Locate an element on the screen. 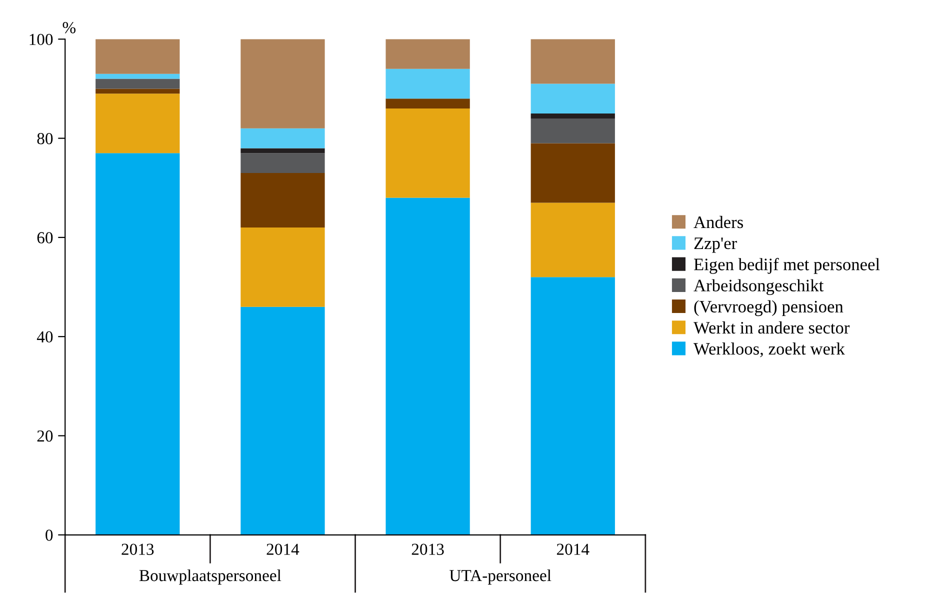 The height and width of the screenshot is (593, 930). legend-label: Werkt in andere sector is located at coordinates (772, 327).